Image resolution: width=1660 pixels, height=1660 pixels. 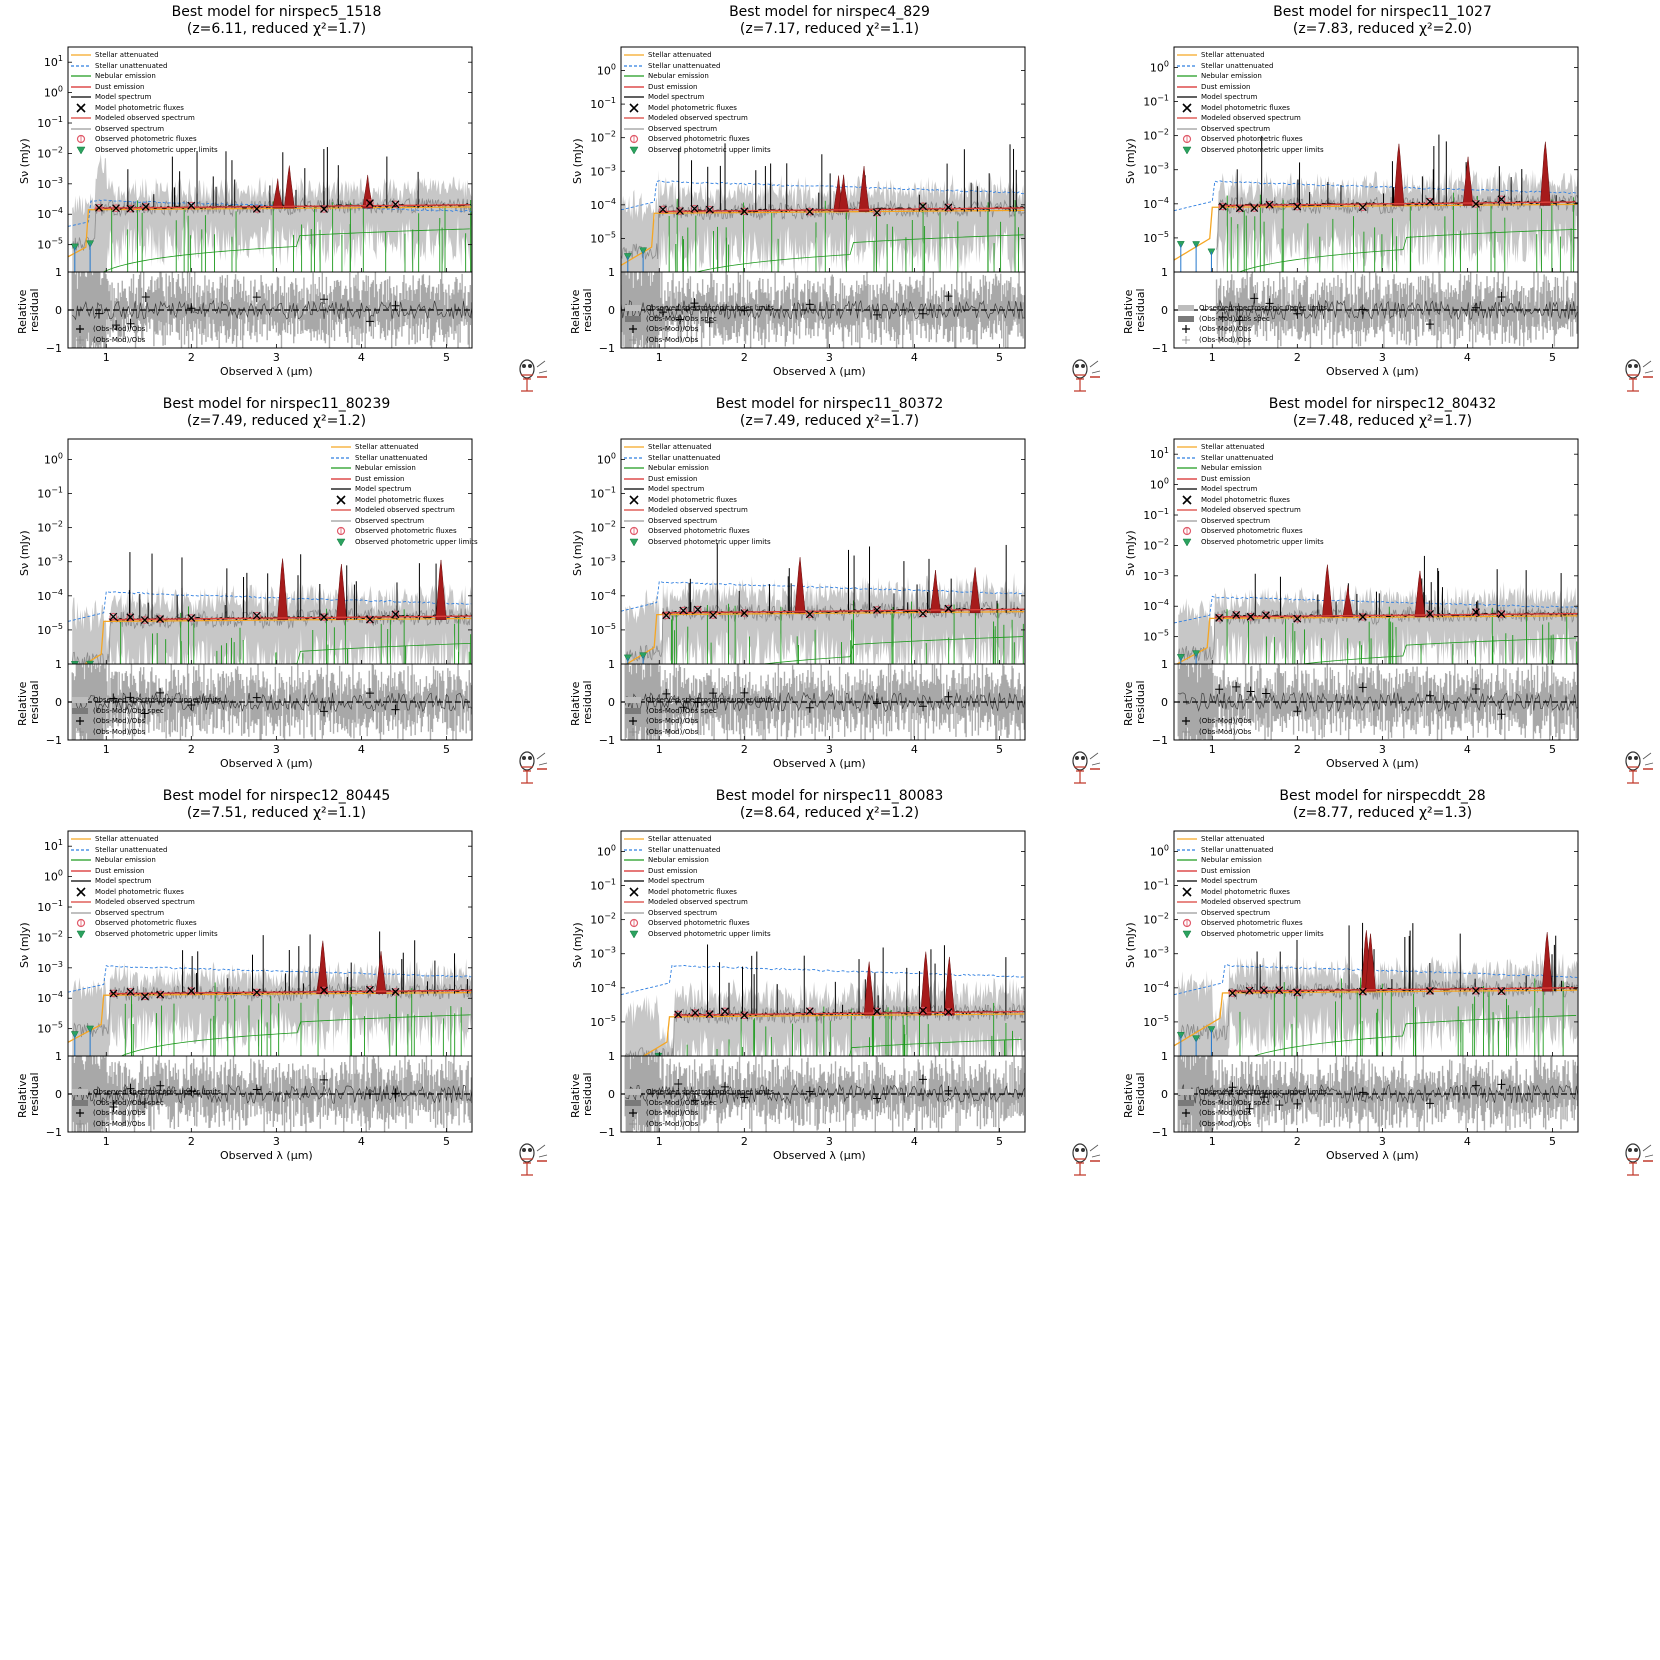 What do you see at coordinates (829, 404) in the screenshot?
I see `panel-title-line1: Best model for nirspec11_80372` at bounding box center [829, 404].